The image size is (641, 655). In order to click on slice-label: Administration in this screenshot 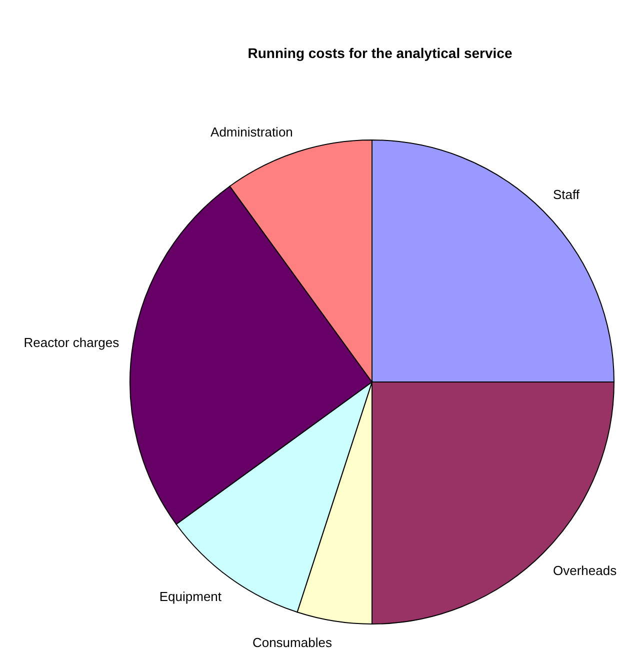, I will do `click(251, 132)`.